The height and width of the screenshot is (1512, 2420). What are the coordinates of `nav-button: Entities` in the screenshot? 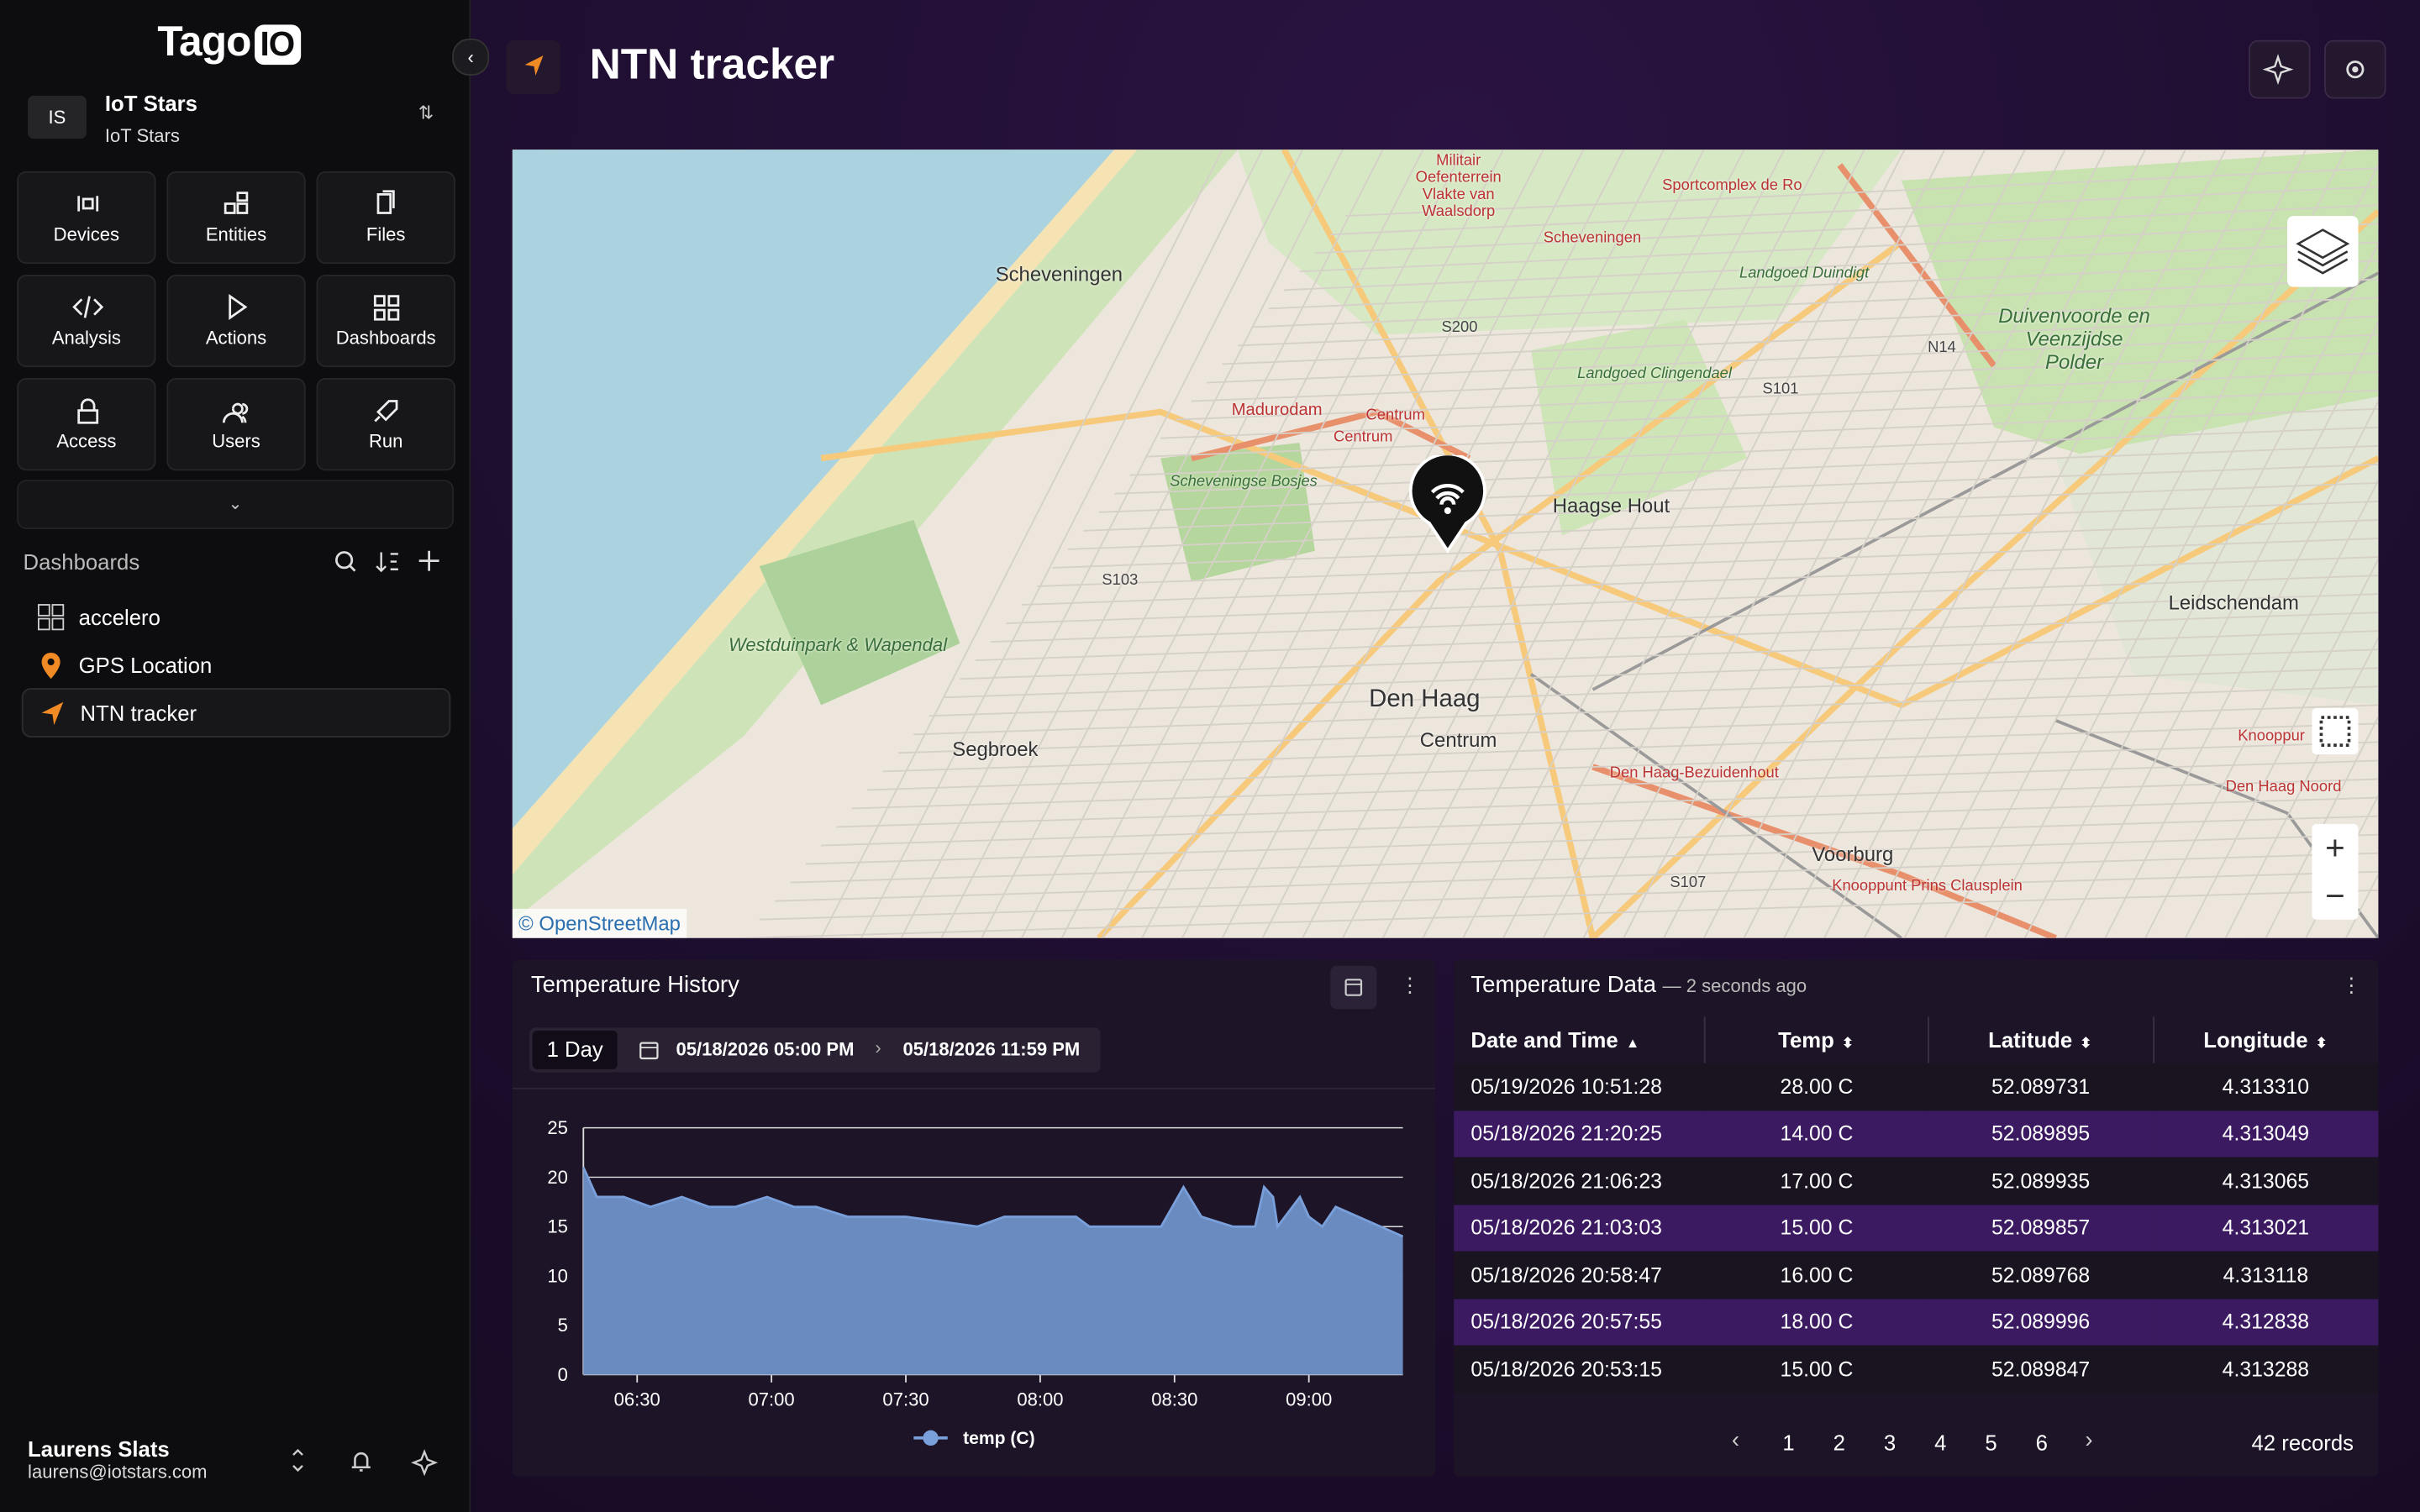 It's located at (236, 218).